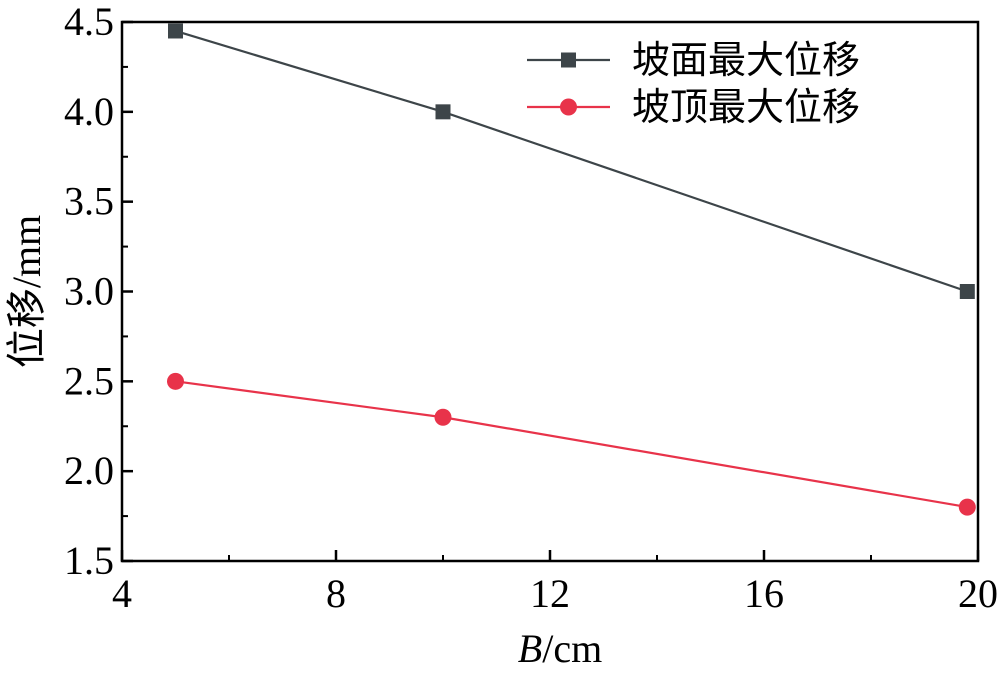 Image resolution: width=1000 pixels, height=676 pixels. Describe the element at coordinates (89, 560) in the screenshot. I see `y-tick-label: 1.5` at that location.